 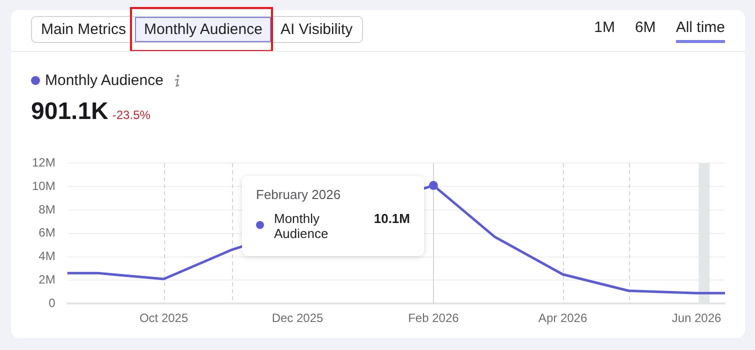 What do you see at coordinates (700, 31) in the screenshot?
I see `text: All time` at bounding box center [700, 31].